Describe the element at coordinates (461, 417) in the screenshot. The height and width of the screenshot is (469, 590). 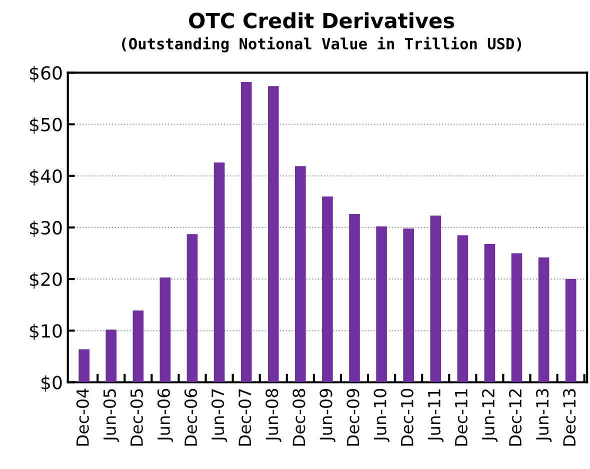
I see `x-tick-label: Dec-11` at that location.